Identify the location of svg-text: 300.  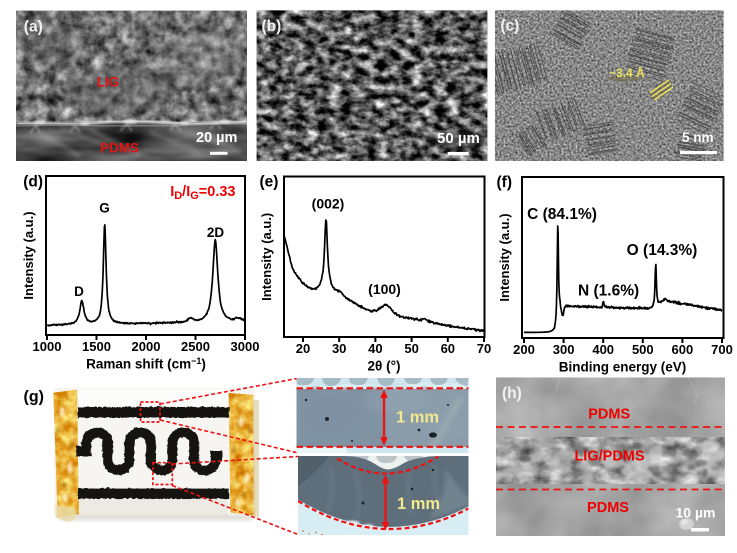
(564, 349).